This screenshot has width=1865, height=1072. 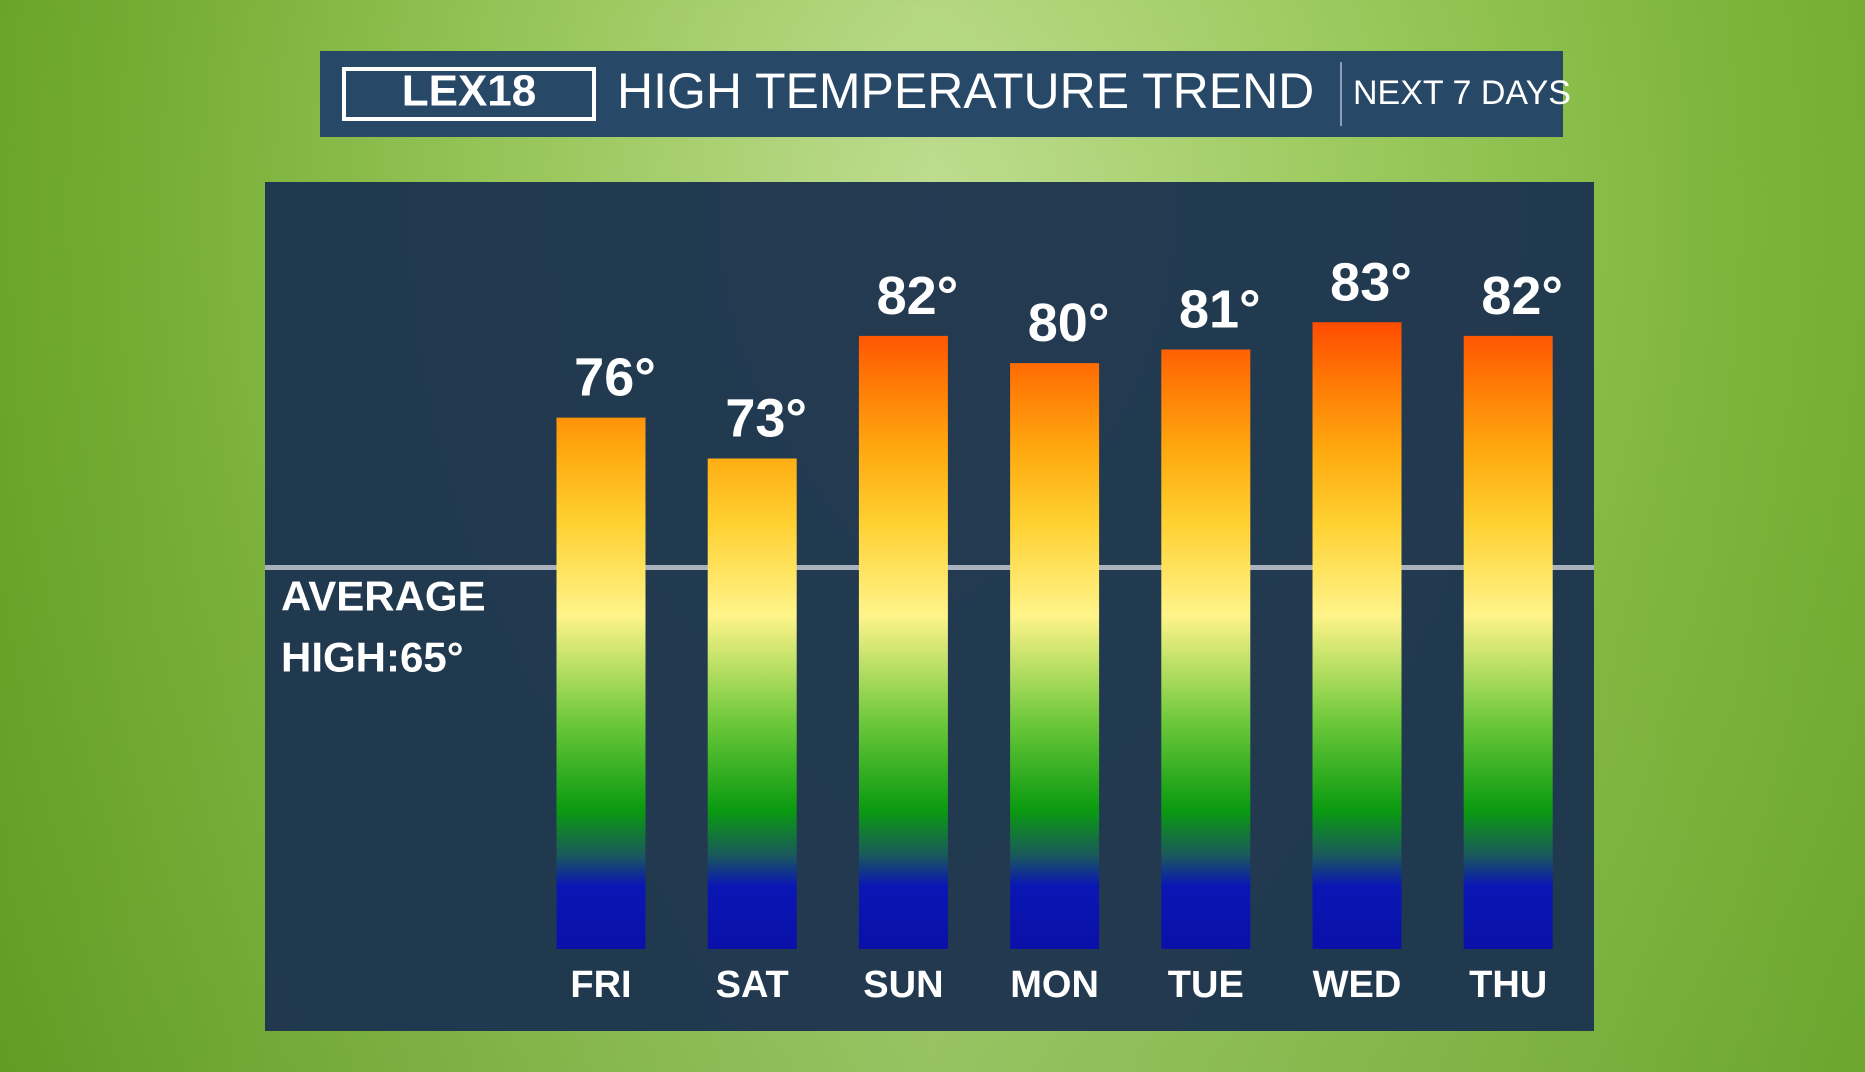 I want to click on header-bar, so click(x=941, y=94).